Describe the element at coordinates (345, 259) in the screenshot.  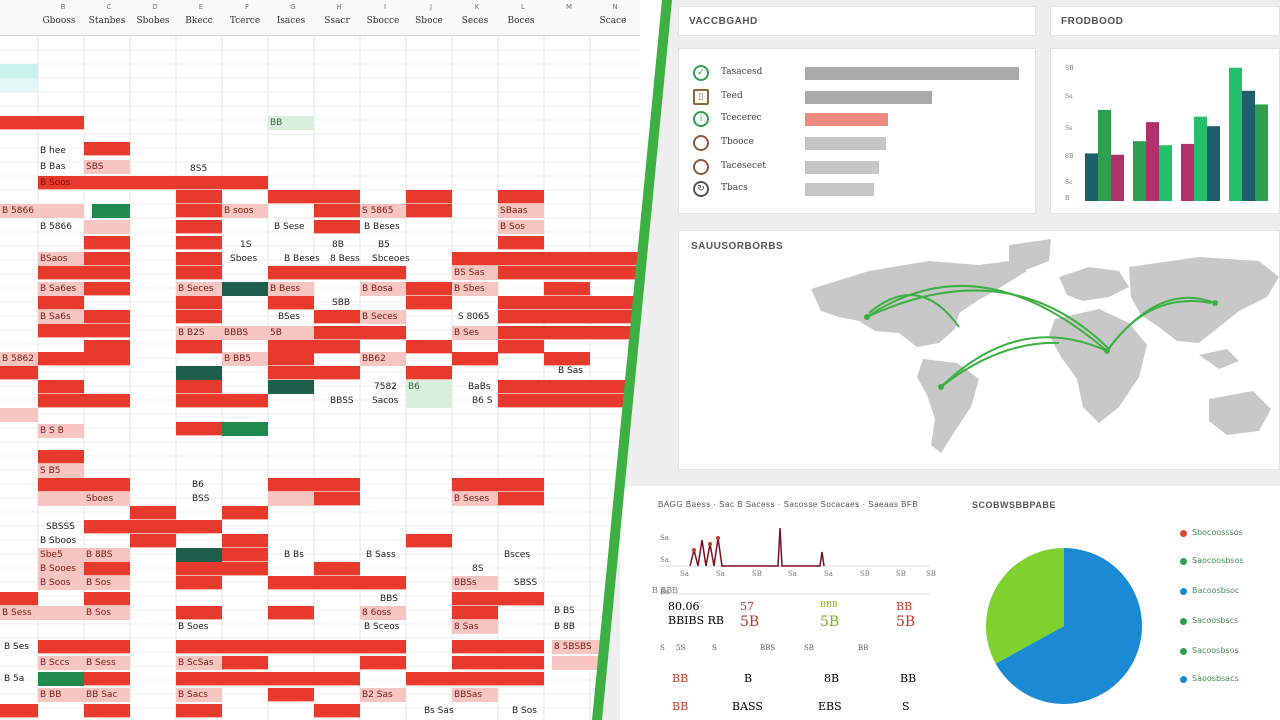
I see `sheet-cell: 8 Bess` at that location.